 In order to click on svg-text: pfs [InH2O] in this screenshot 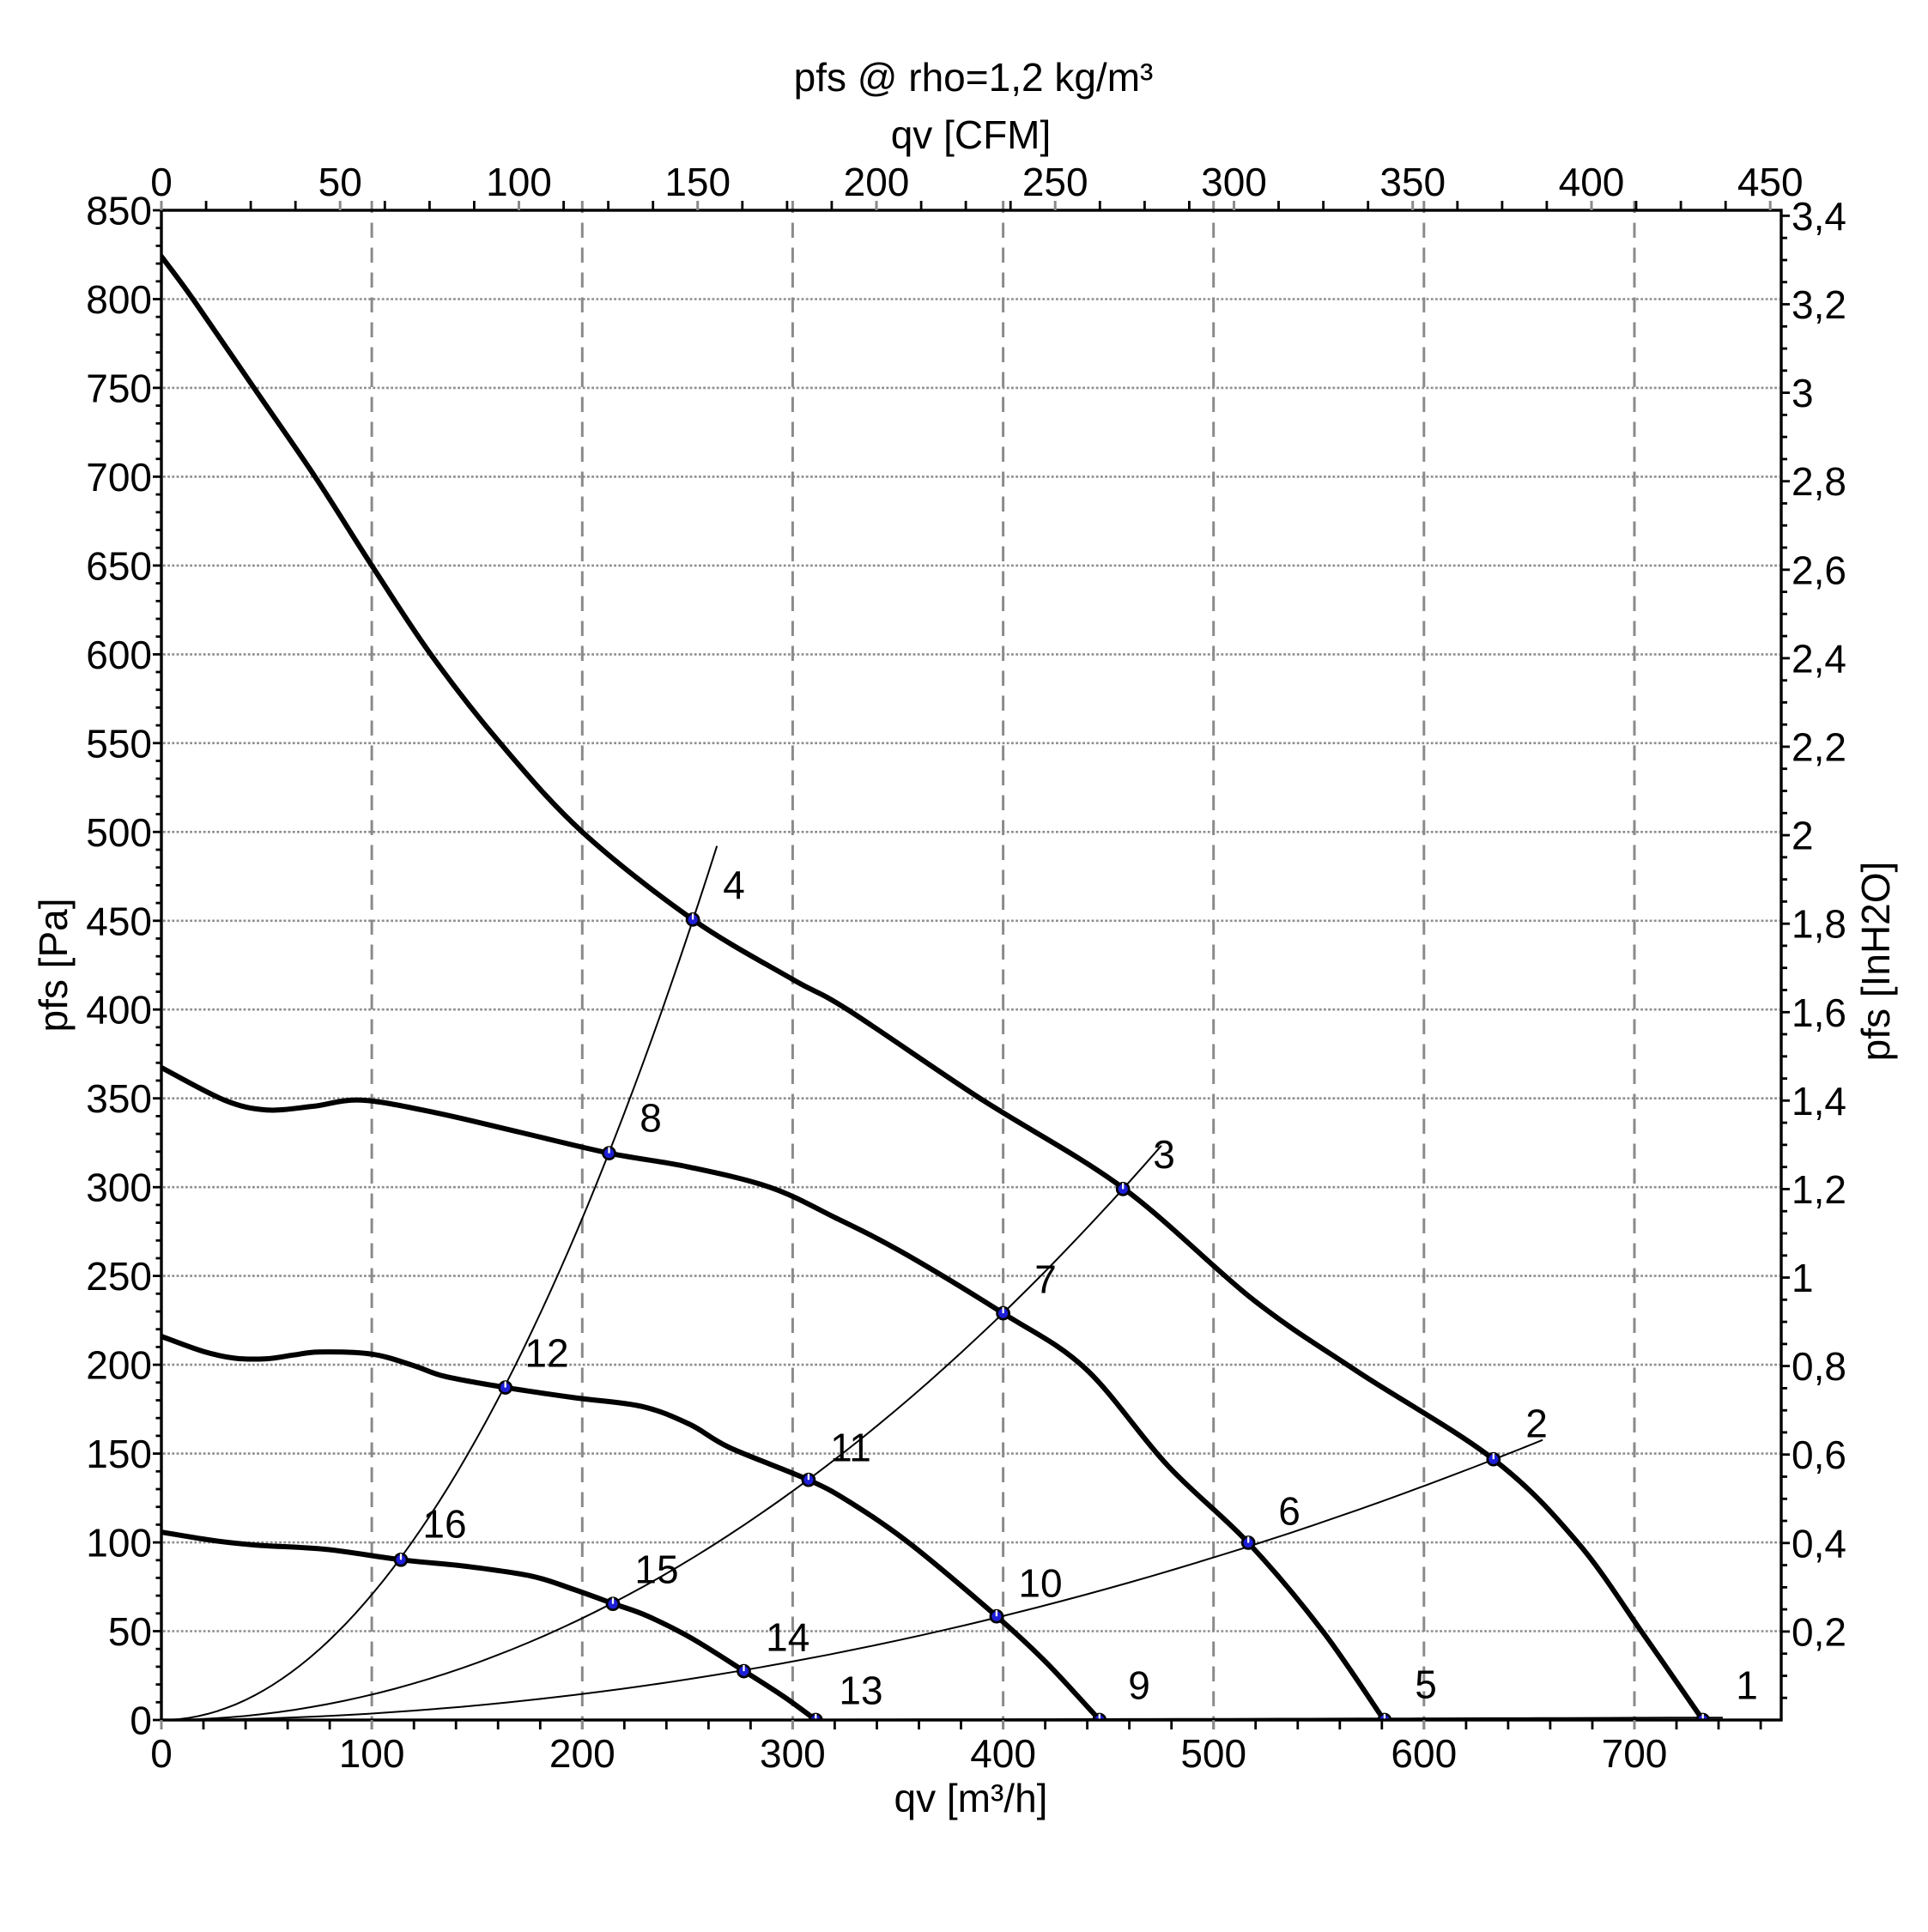, I will do `click(1875, 962)`.